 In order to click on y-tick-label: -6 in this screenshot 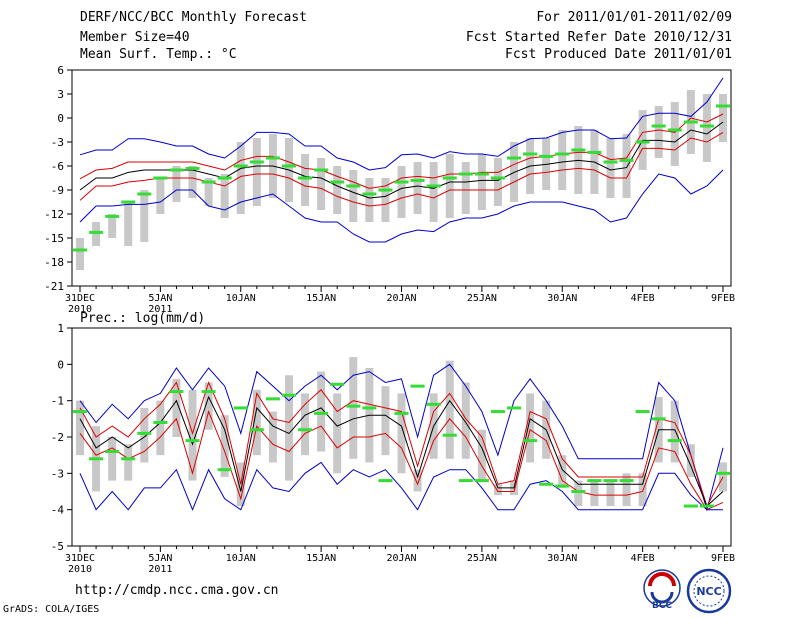, I will do `click(57, 166)`.